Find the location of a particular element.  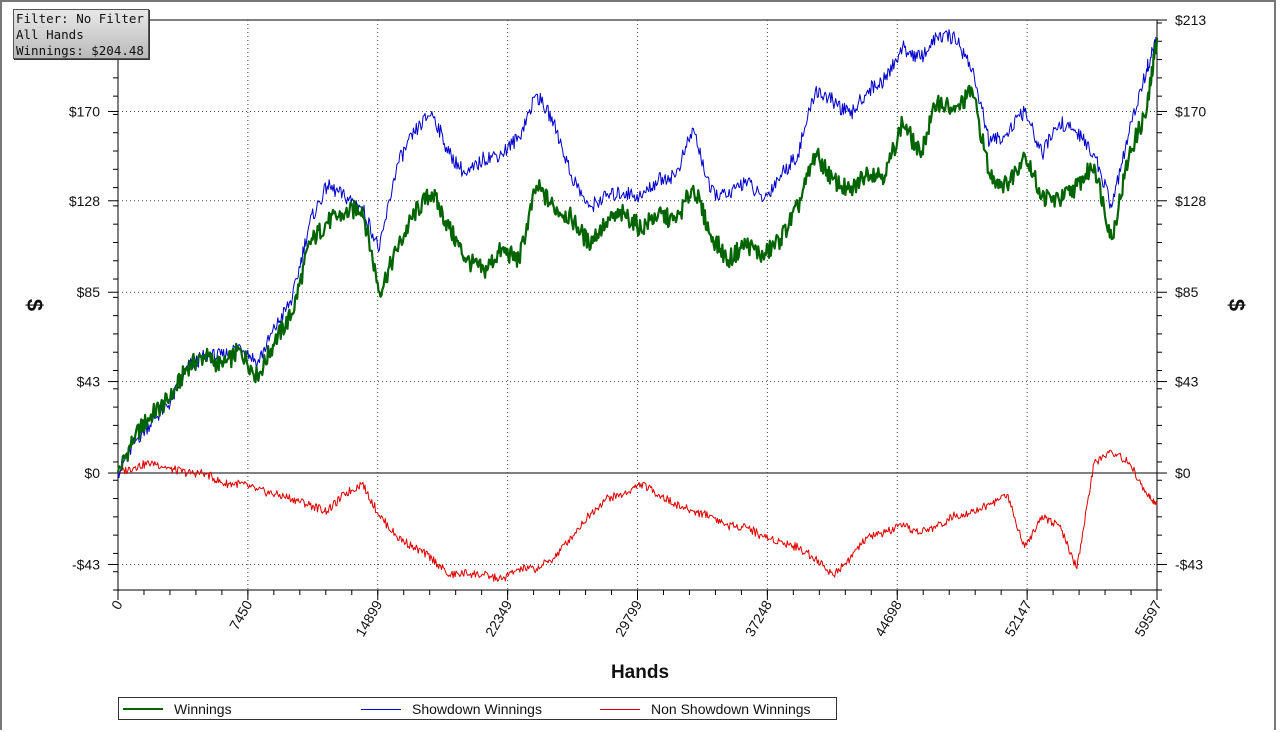

x-tick-label: 0 is located at coordinates (117, 604).